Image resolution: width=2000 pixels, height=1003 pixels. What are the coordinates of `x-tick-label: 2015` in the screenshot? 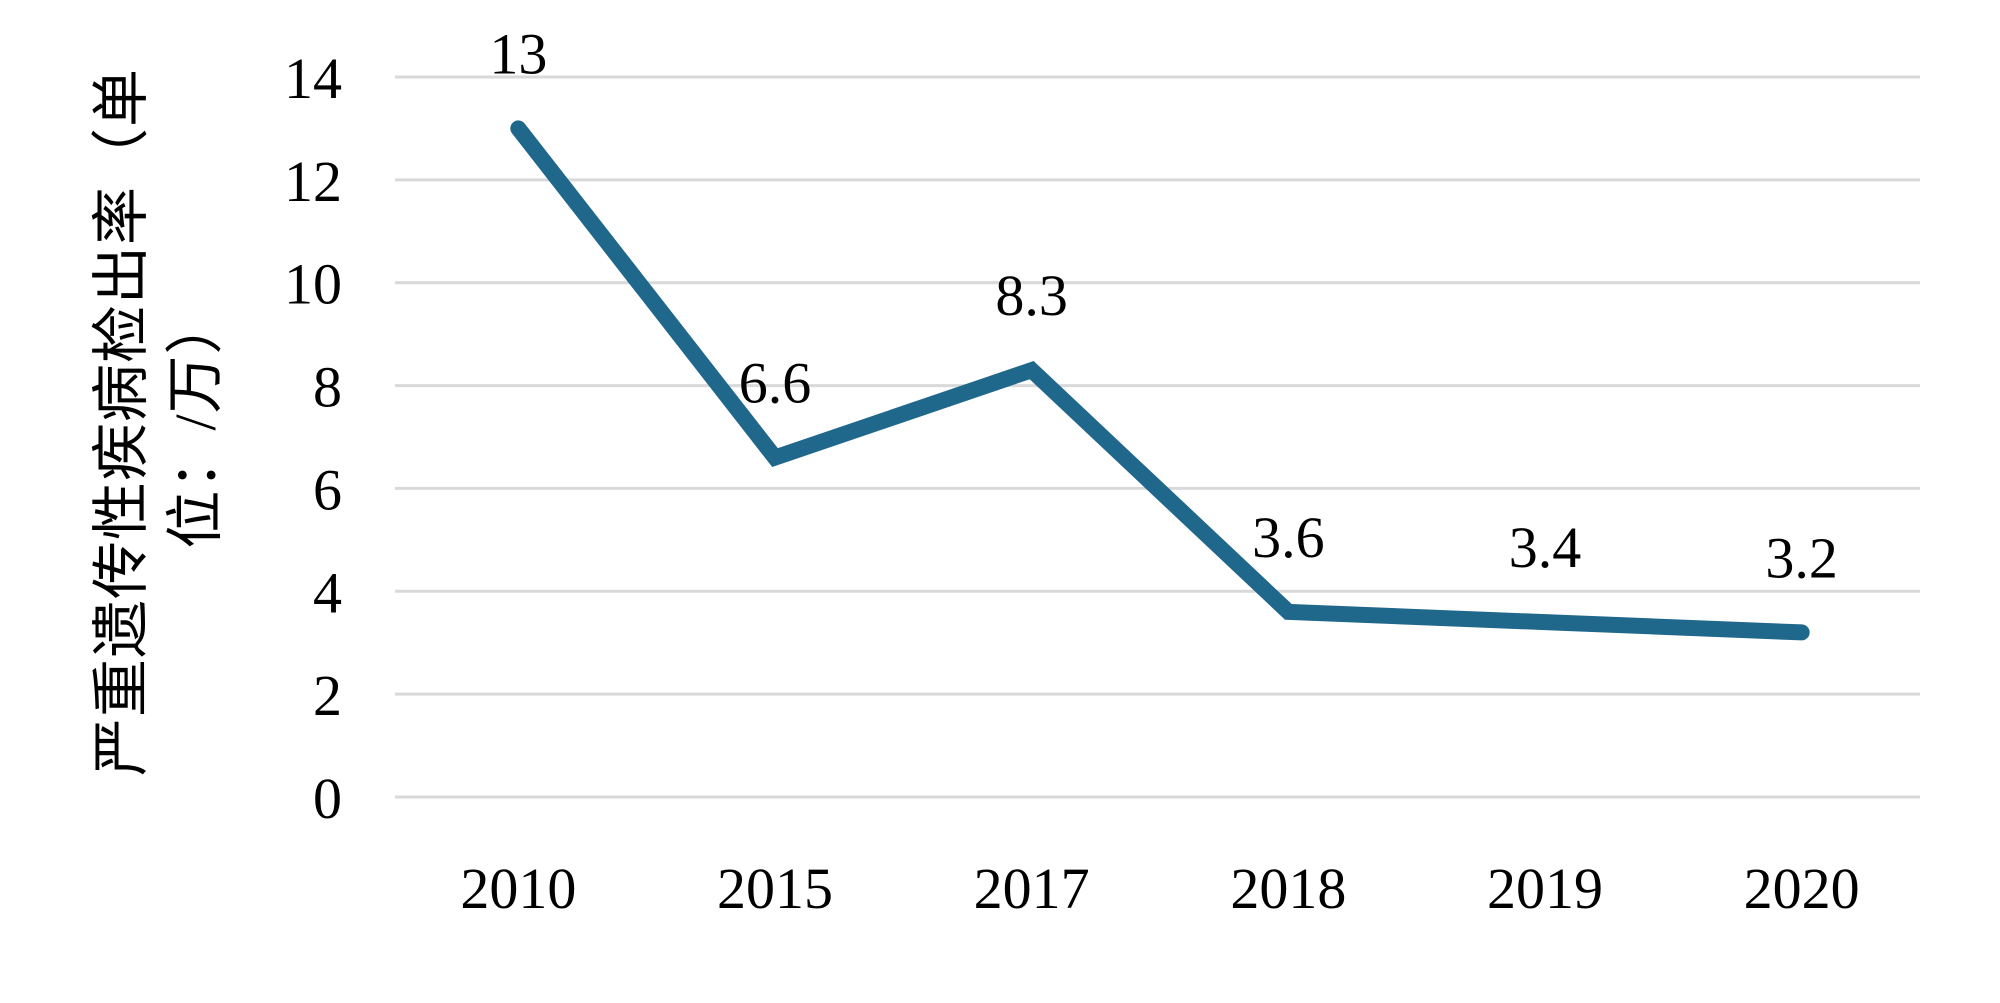 It's located at (775, 888).